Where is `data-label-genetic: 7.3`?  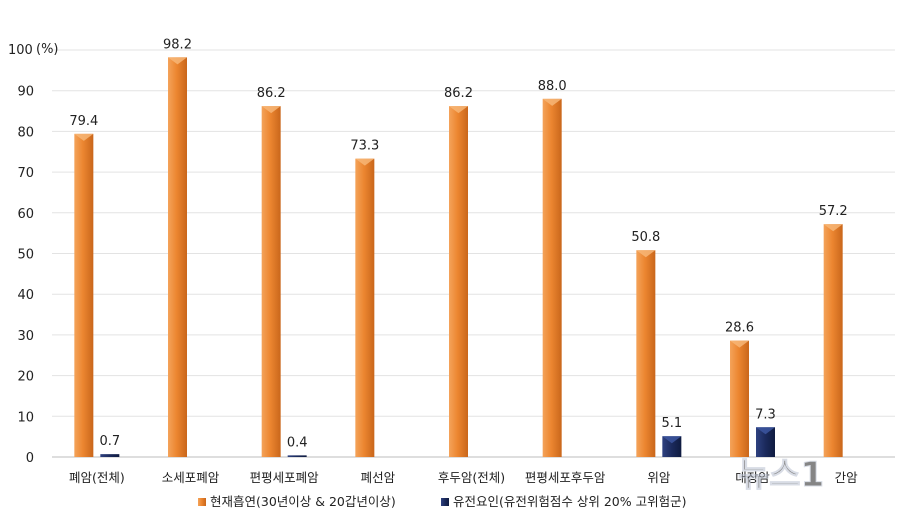 data-label-genetic: 7.3 is located at coordinates (765, 414).